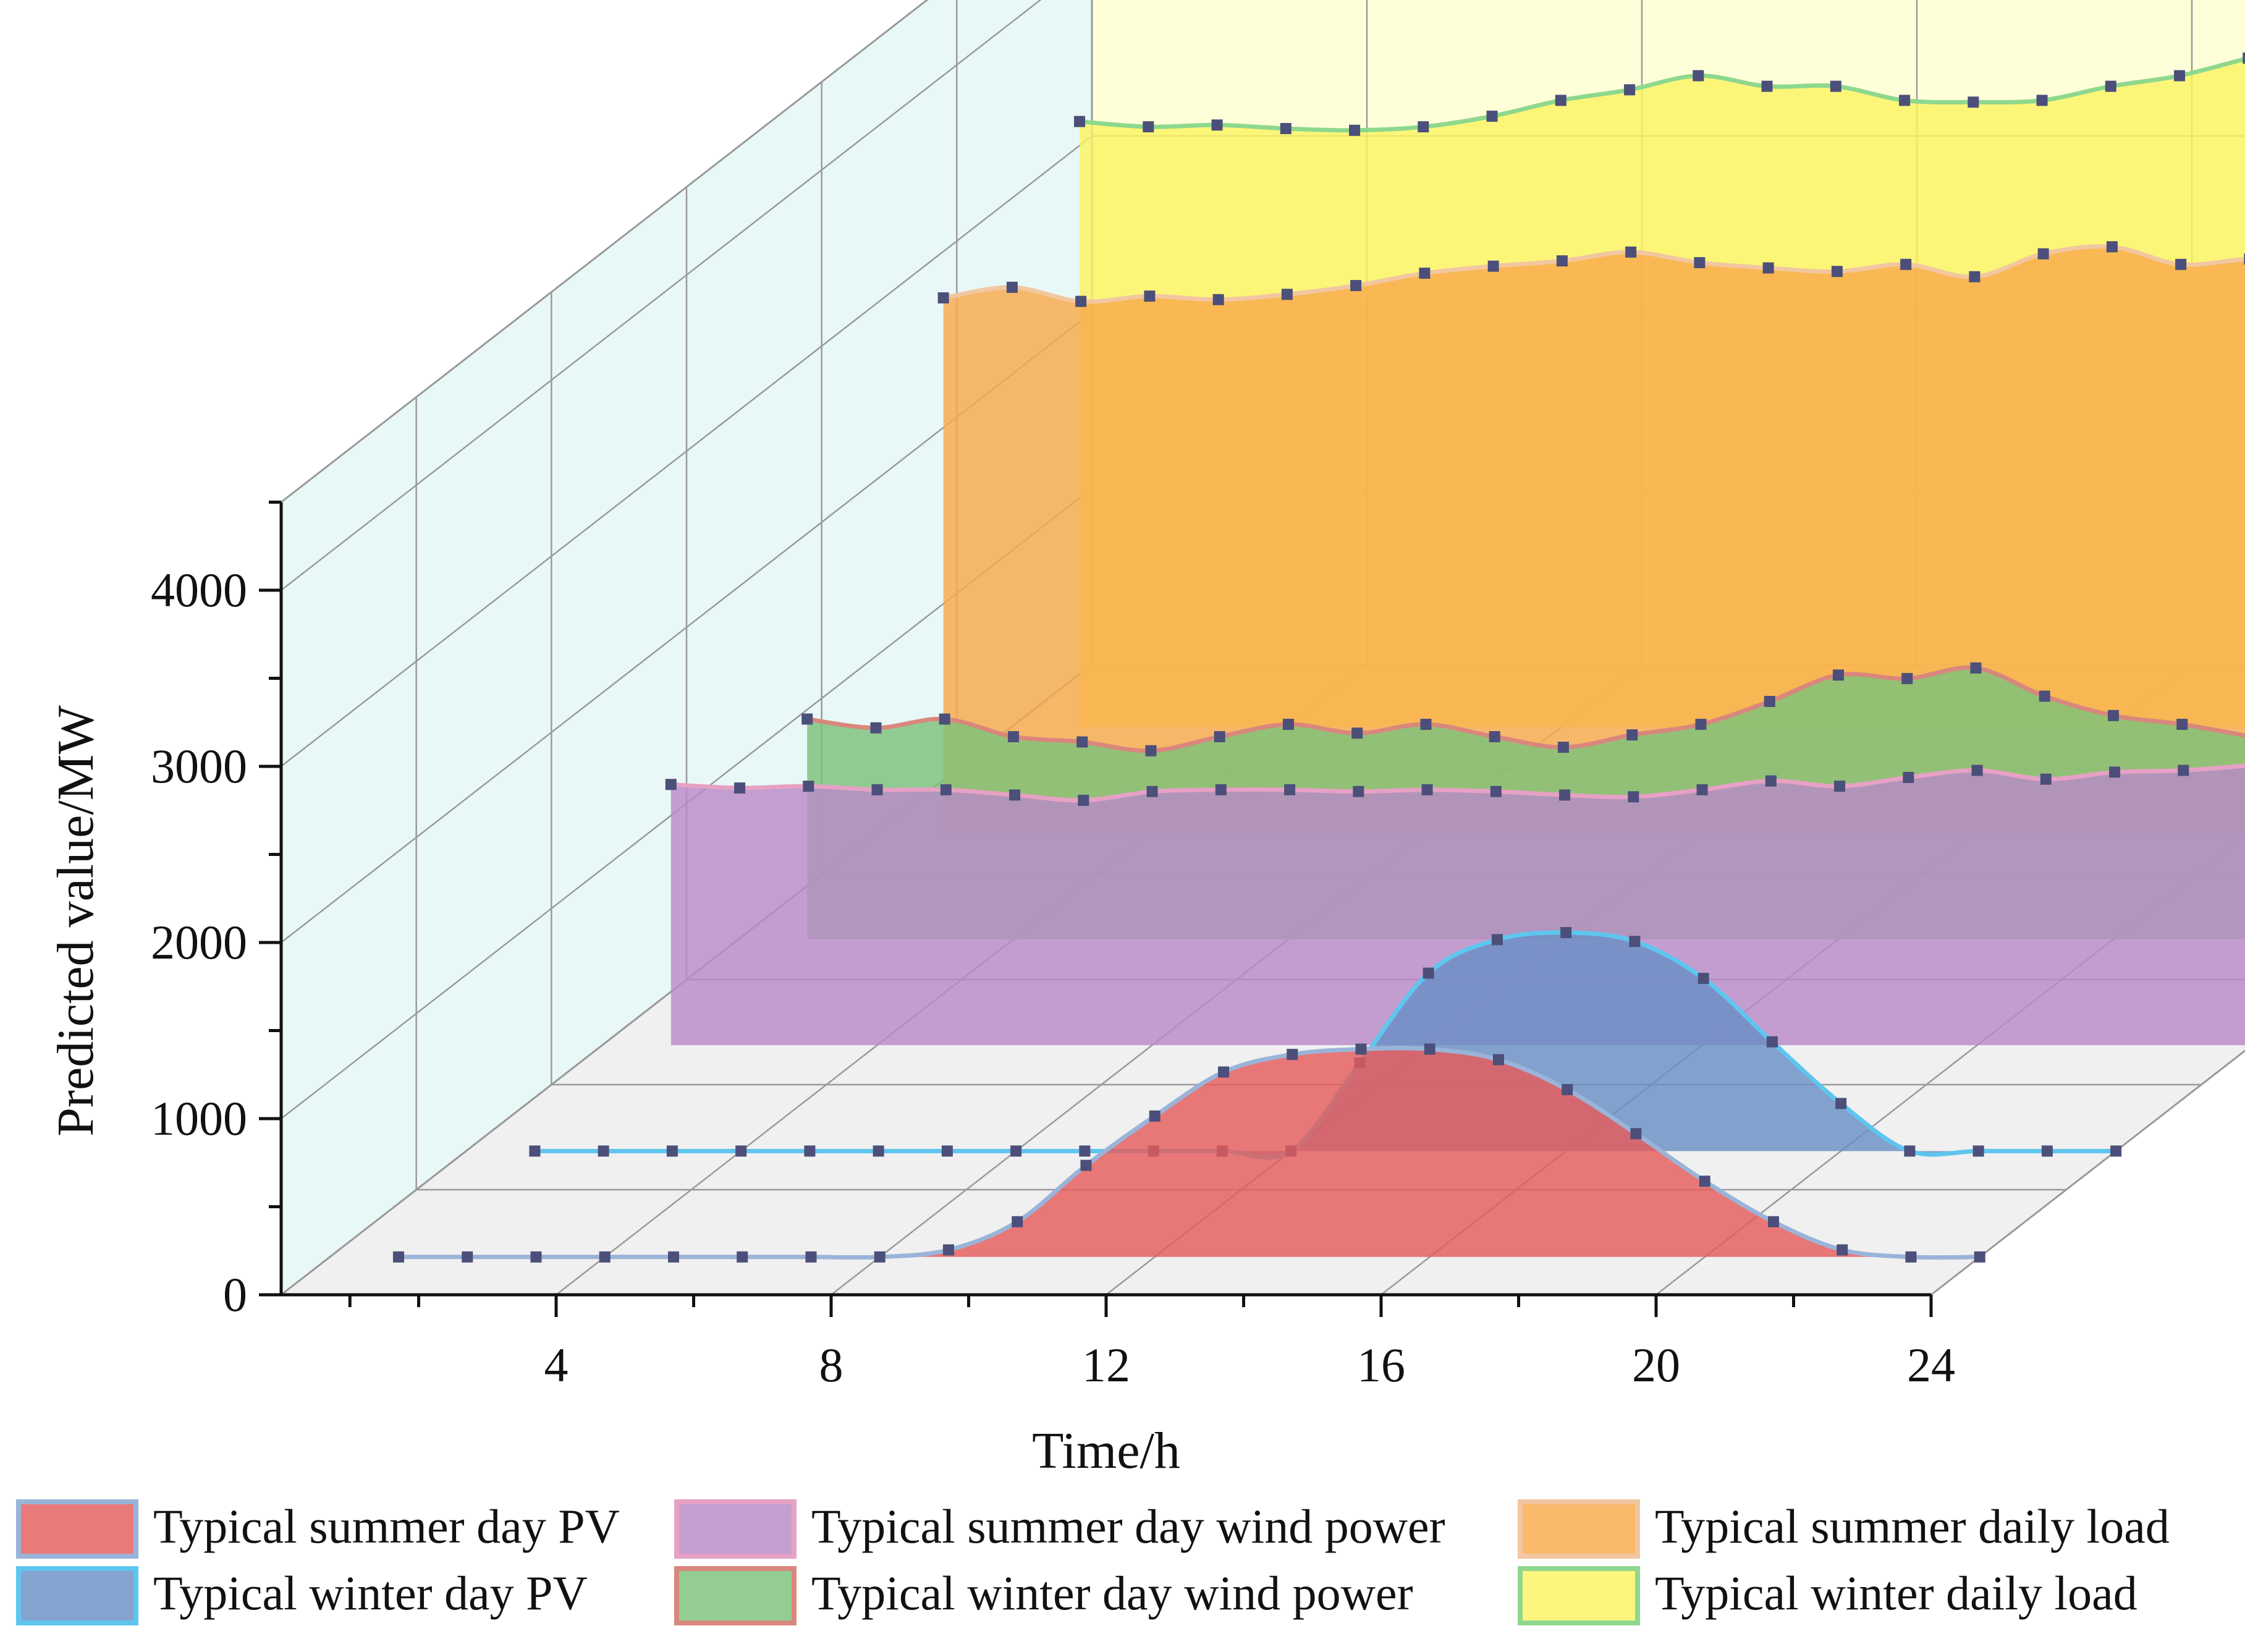 The width and height of the screenshot is (2245, 1652). What do you see at coordinates (199, 942) in the screenshot?
I see `y-tick-label: 2000` at bounding box center [199, 942].